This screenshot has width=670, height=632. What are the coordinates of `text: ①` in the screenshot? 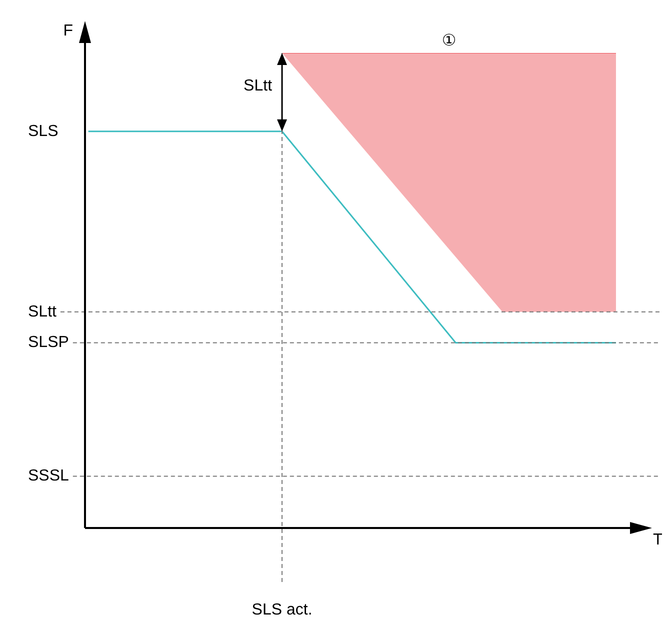 It's located at (449, 41).